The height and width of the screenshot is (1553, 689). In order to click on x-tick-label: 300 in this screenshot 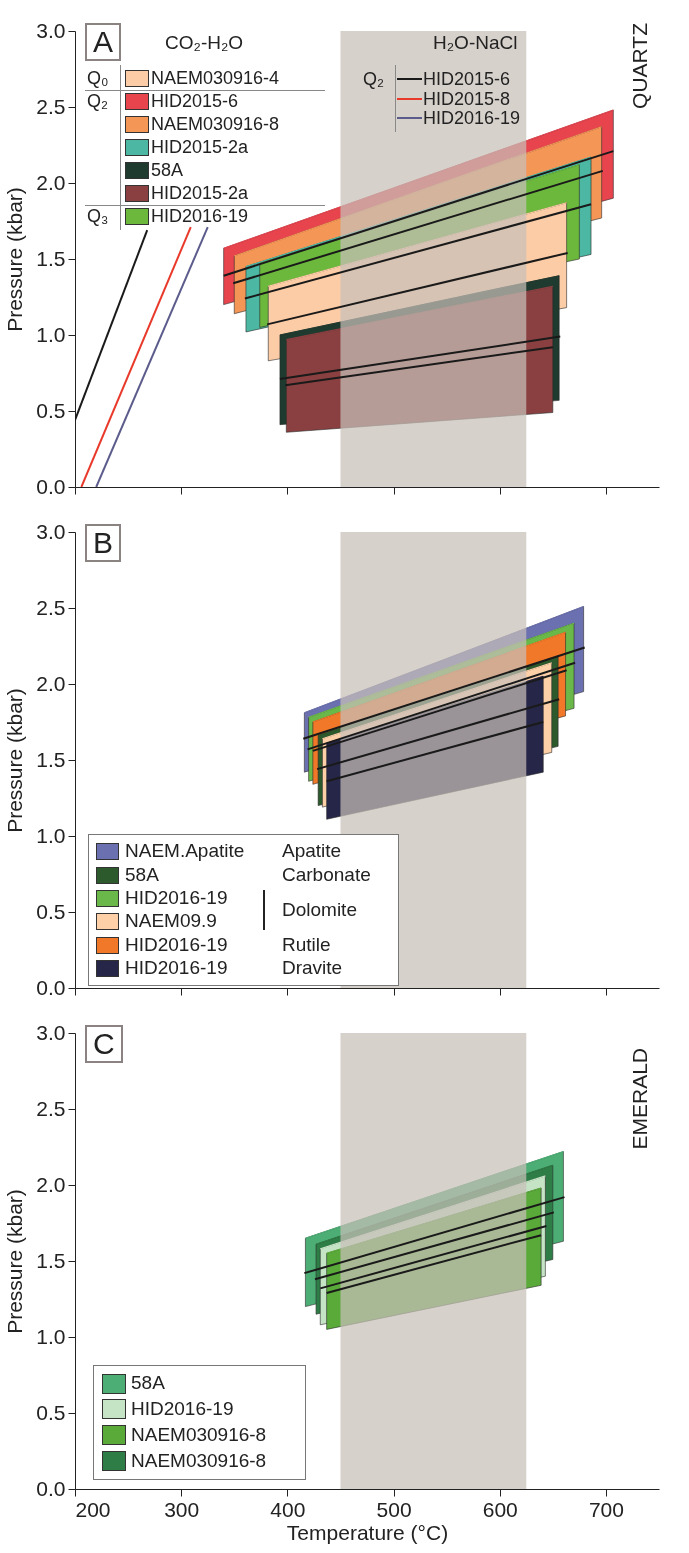, I will do `click(182, 1509)`.